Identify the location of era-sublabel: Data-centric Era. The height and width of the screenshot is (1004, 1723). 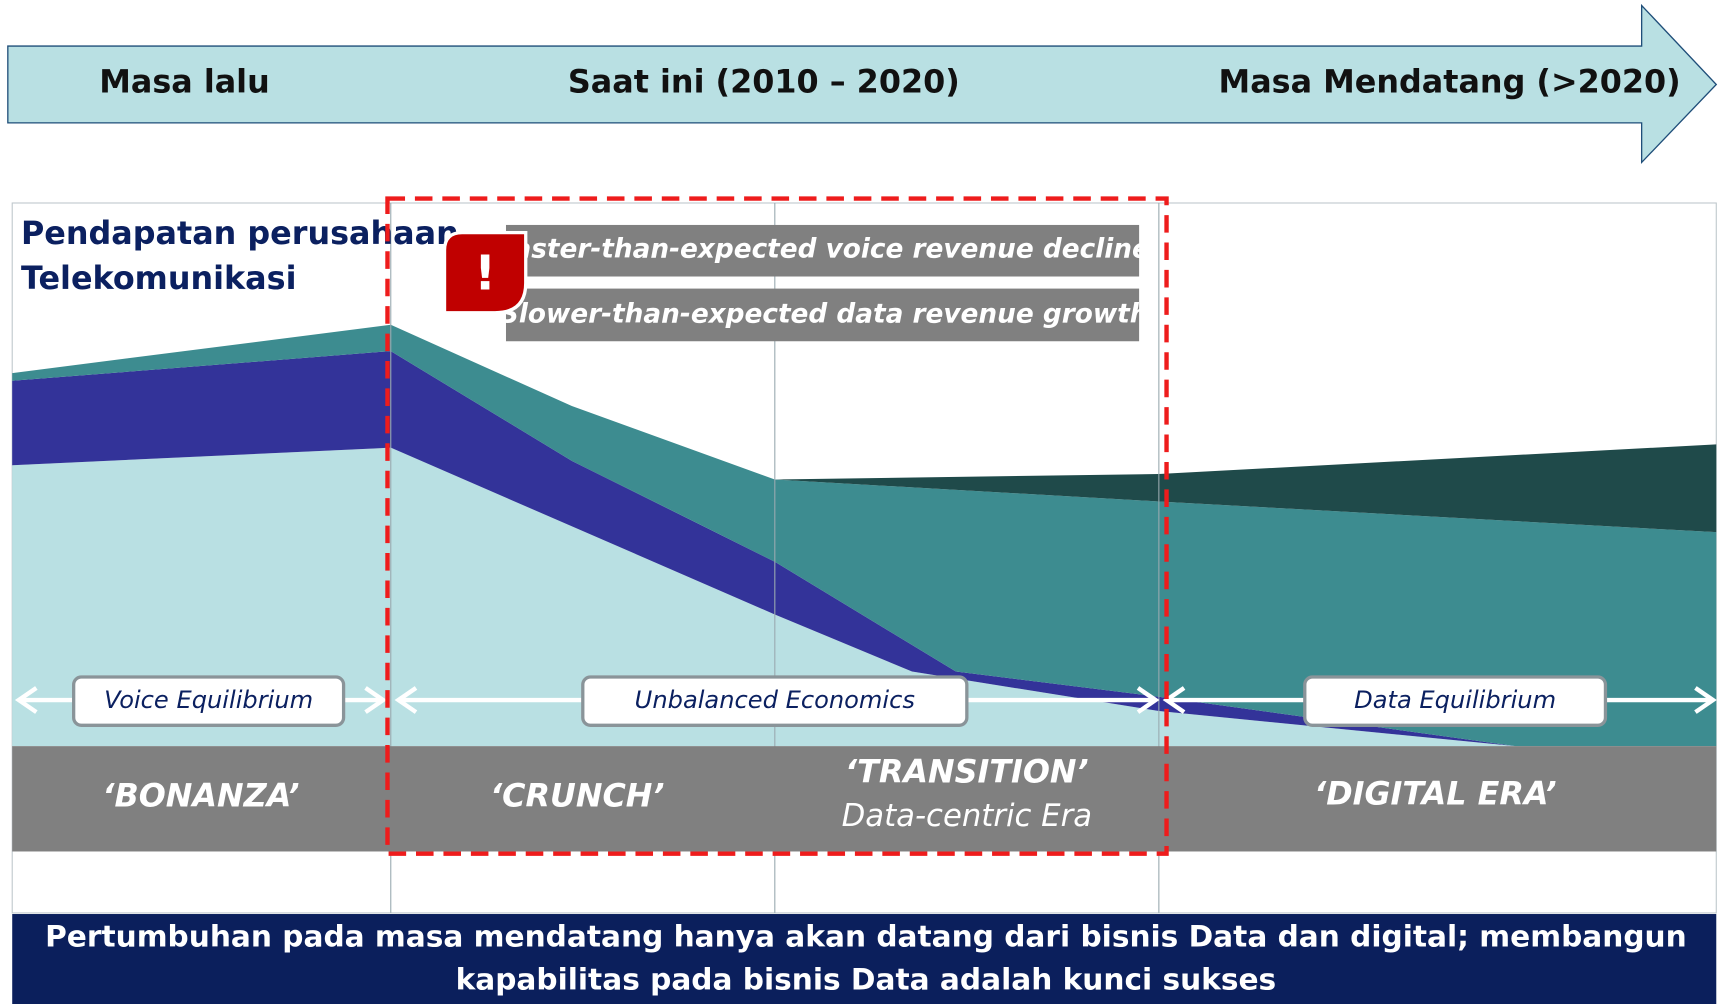
(967, 816).